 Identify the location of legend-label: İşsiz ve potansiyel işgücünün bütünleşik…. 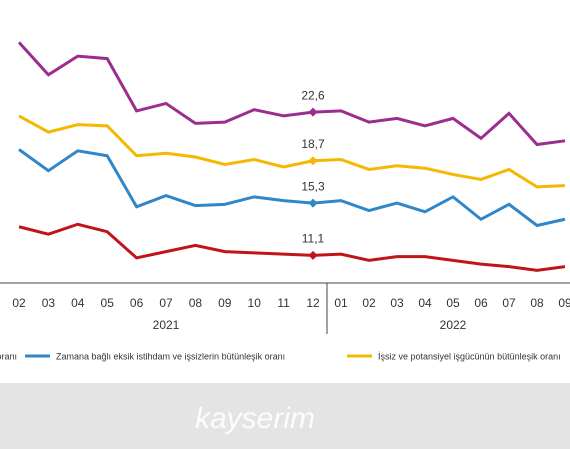
(469, 356).